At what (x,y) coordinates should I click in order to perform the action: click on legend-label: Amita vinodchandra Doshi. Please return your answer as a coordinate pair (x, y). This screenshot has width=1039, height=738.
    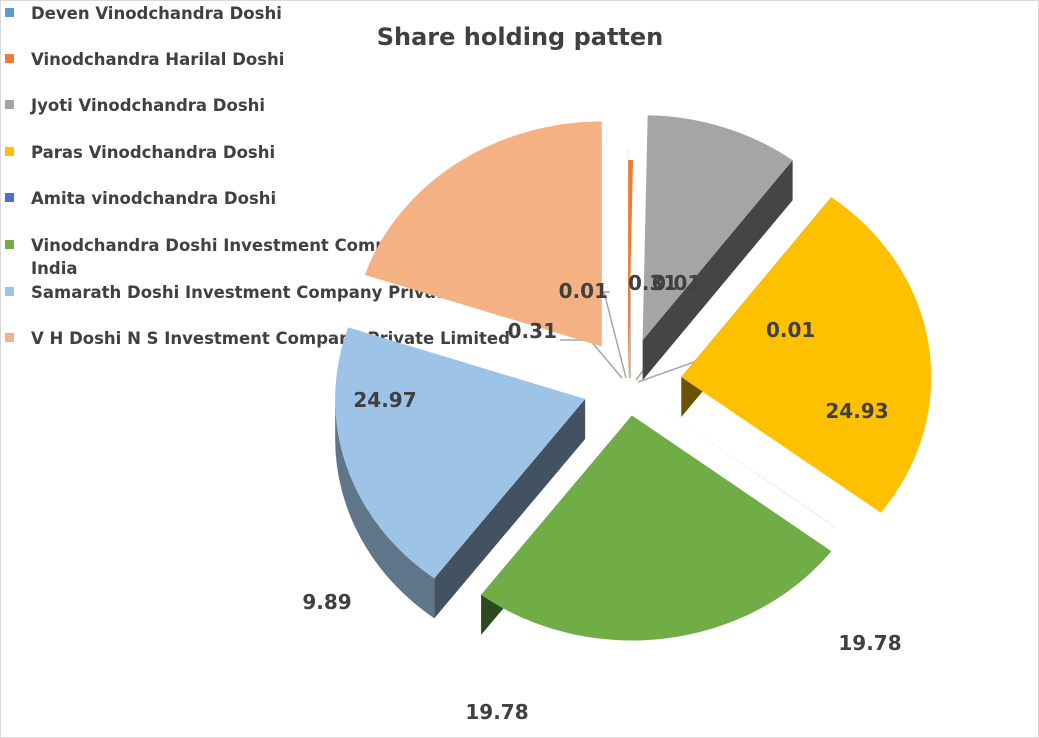
    Looking at the image, I should click on (153, 198).